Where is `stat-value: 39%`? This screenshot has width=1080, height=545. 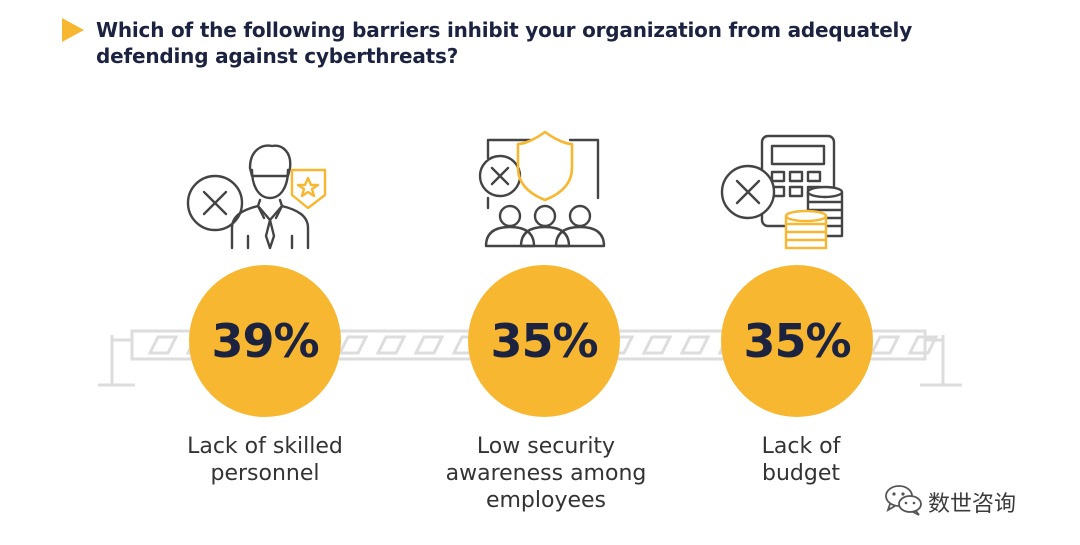
stat-value: 39% is located at coordinates (265, 341).